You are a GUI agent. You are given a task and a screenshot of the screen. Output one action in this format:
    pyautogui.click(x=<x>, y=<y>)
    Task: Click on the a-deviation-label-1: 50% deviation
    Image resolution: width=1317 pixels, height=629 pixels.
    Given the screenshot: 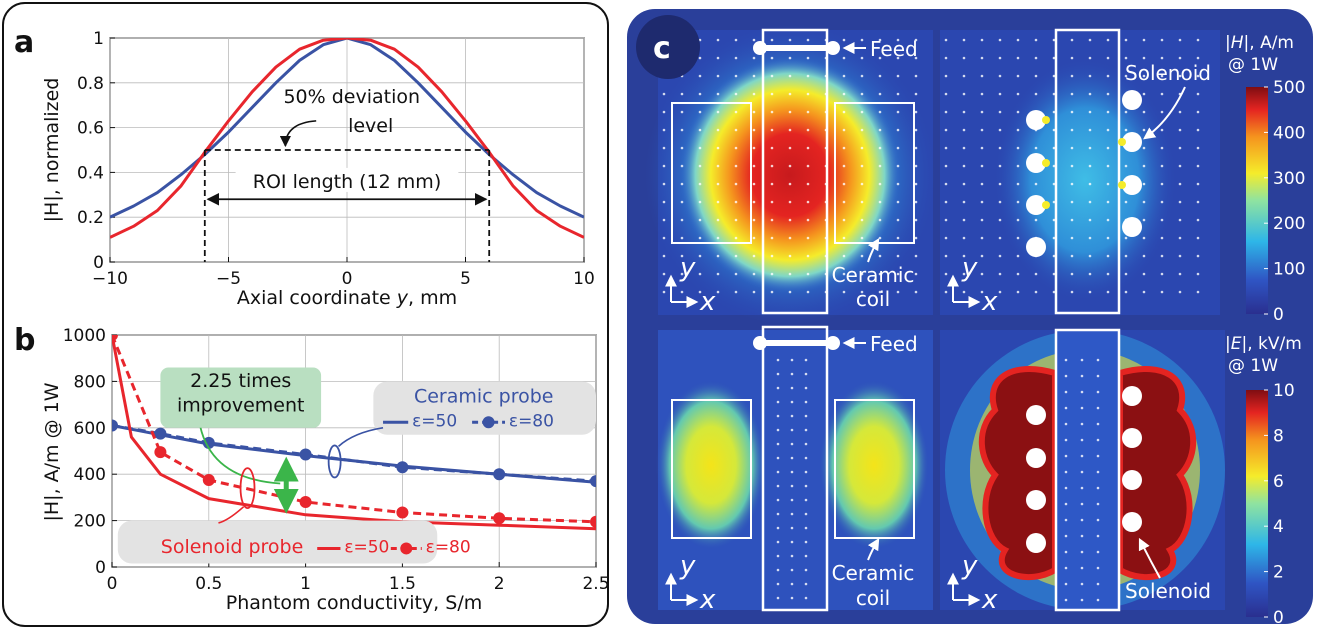 What is the action you would take?
    pyautogui.click(x=351, y=97)
    